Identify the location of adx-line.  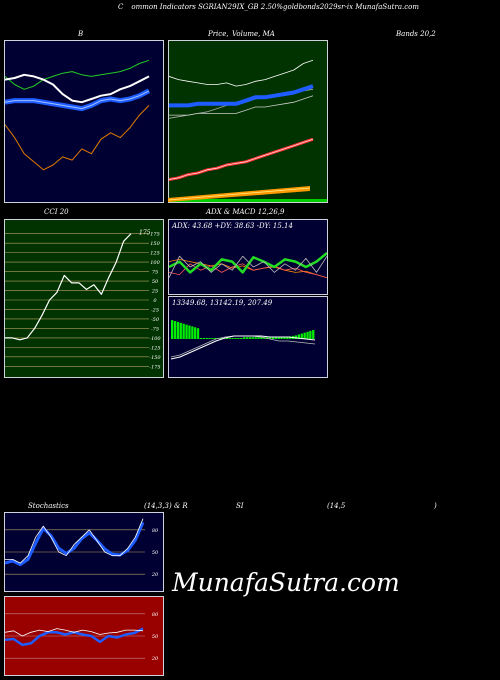
(248, 266).